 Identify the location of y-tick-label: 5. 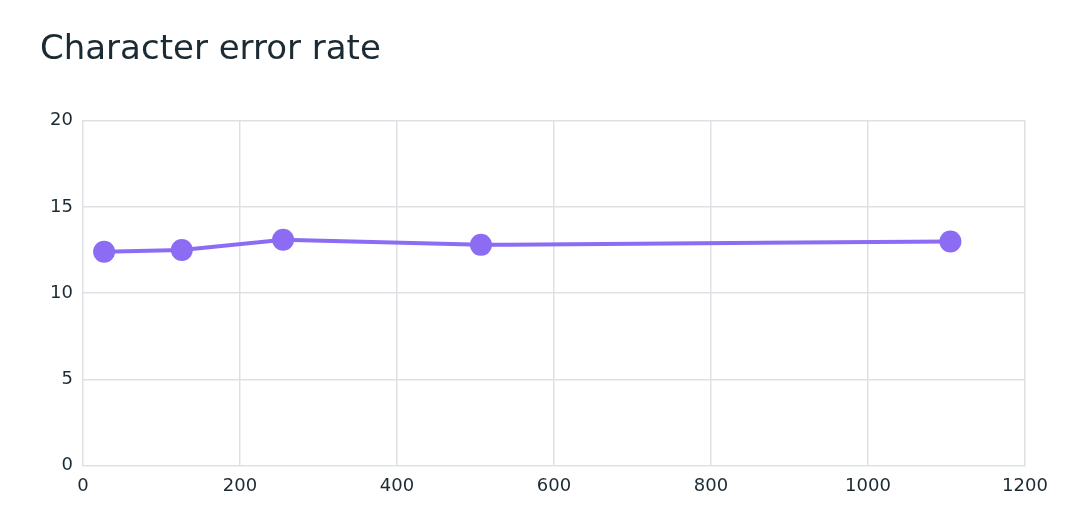
(67, 377).